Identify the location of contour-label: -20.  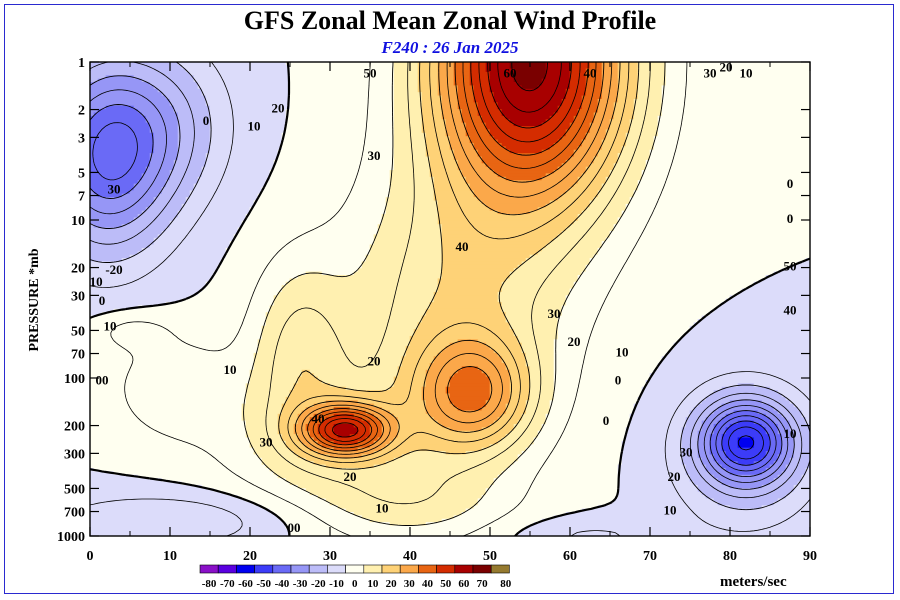
(113, 269).